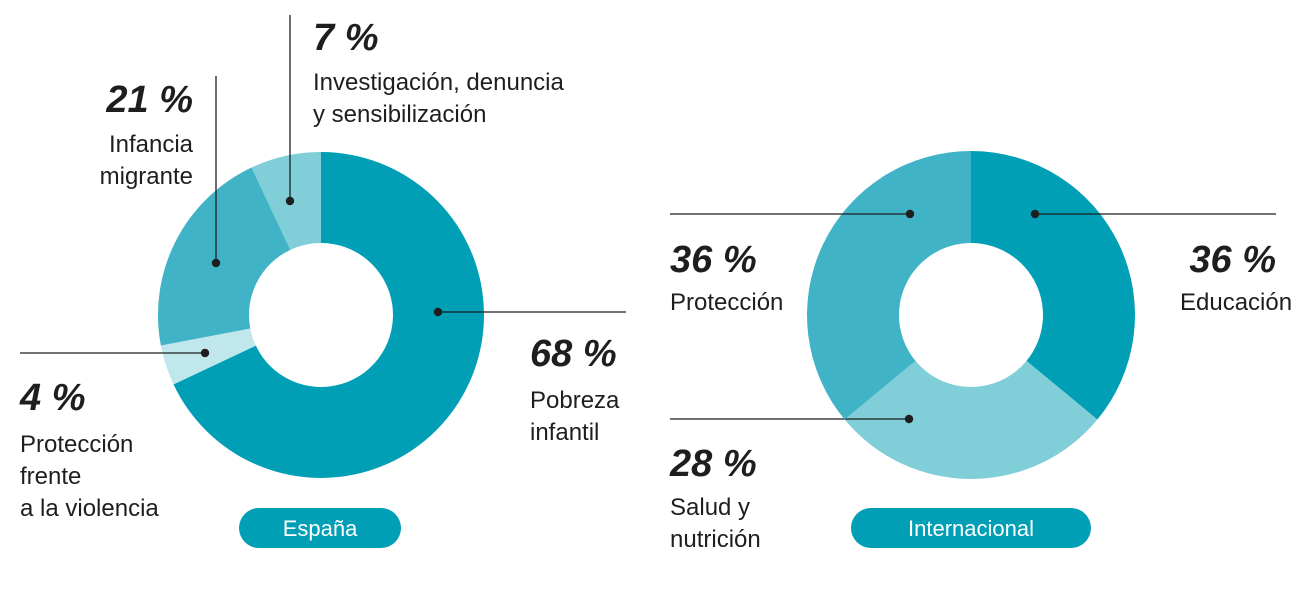  I want to click on category-label-line: Salud y, so click(710, 507).